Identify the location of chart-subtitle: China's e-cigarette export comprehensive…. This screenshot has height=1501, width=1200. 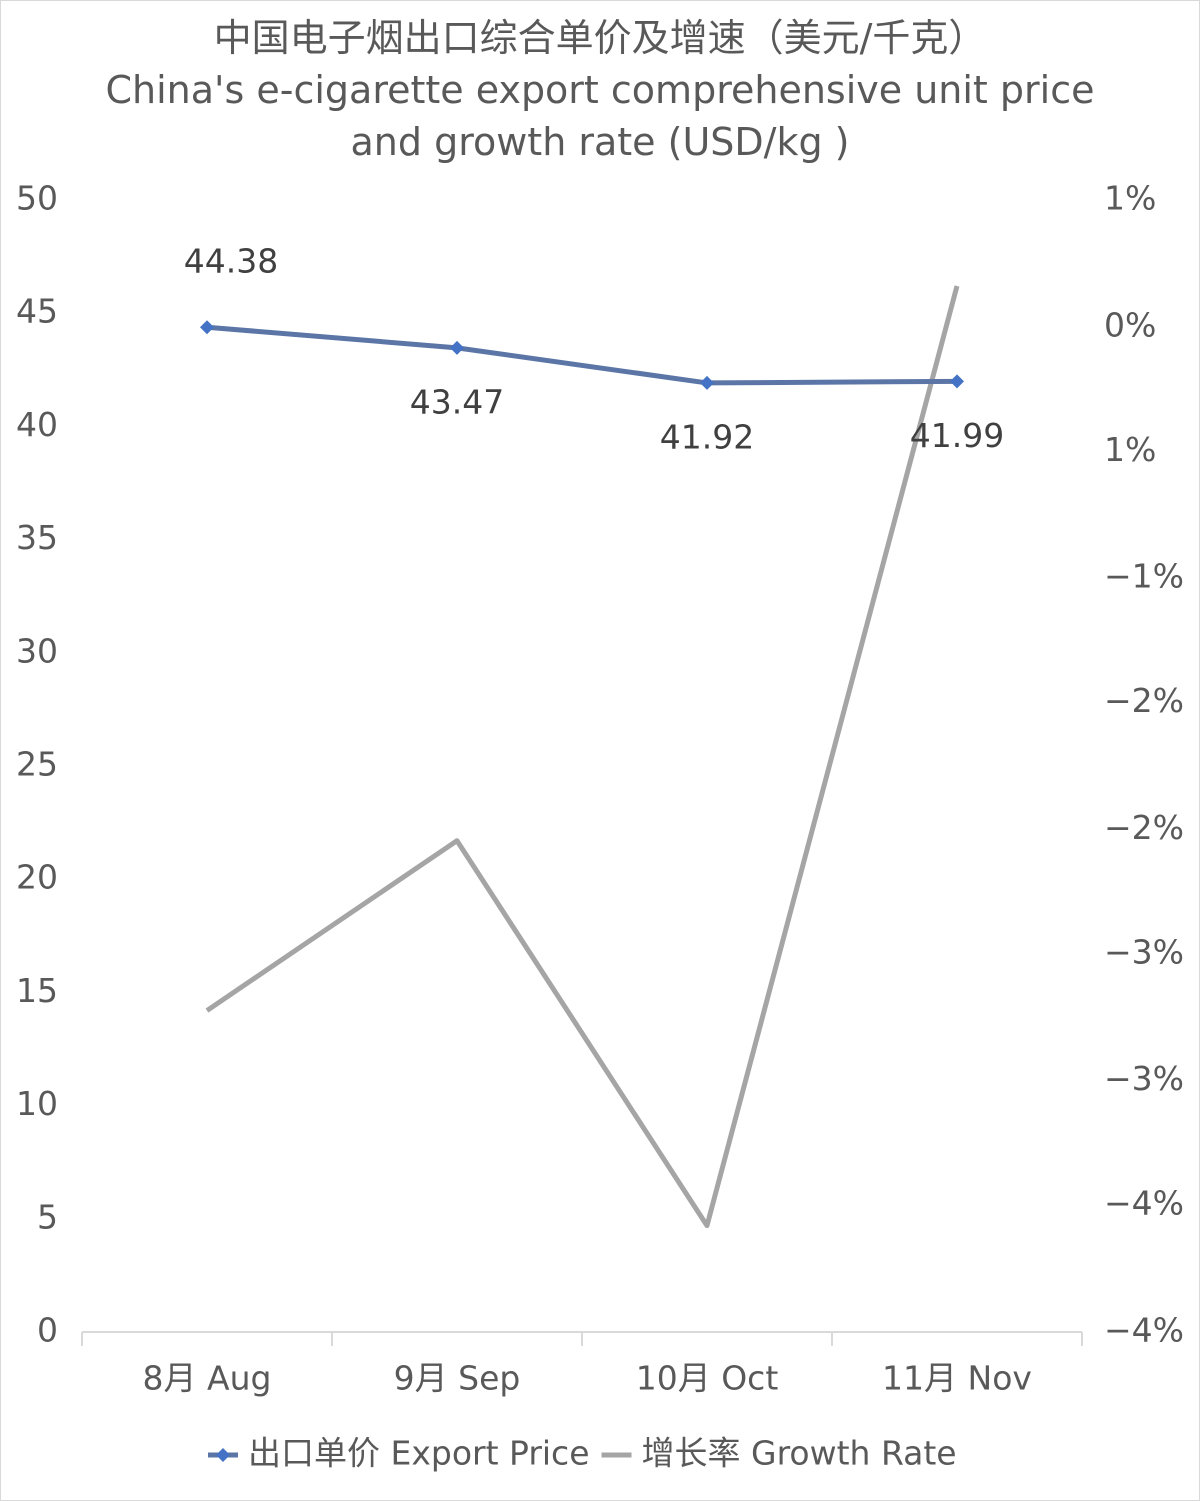
(600, 116).